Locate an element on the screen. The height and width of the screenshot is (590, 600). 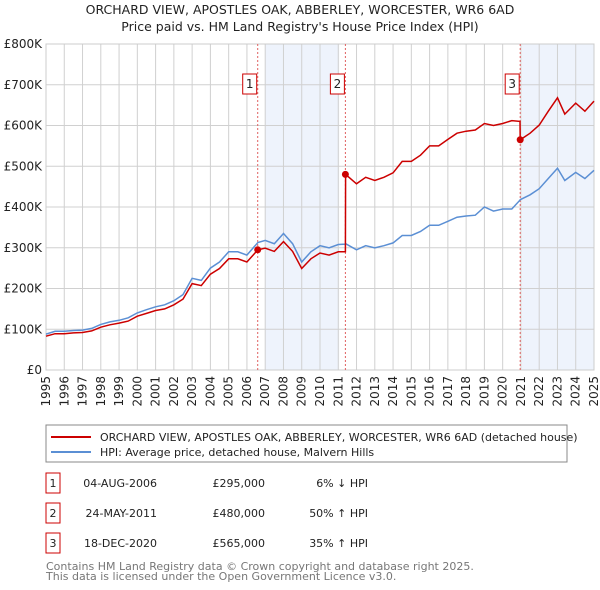
sale-label-number: 3 is located at coordinates (512, 84).